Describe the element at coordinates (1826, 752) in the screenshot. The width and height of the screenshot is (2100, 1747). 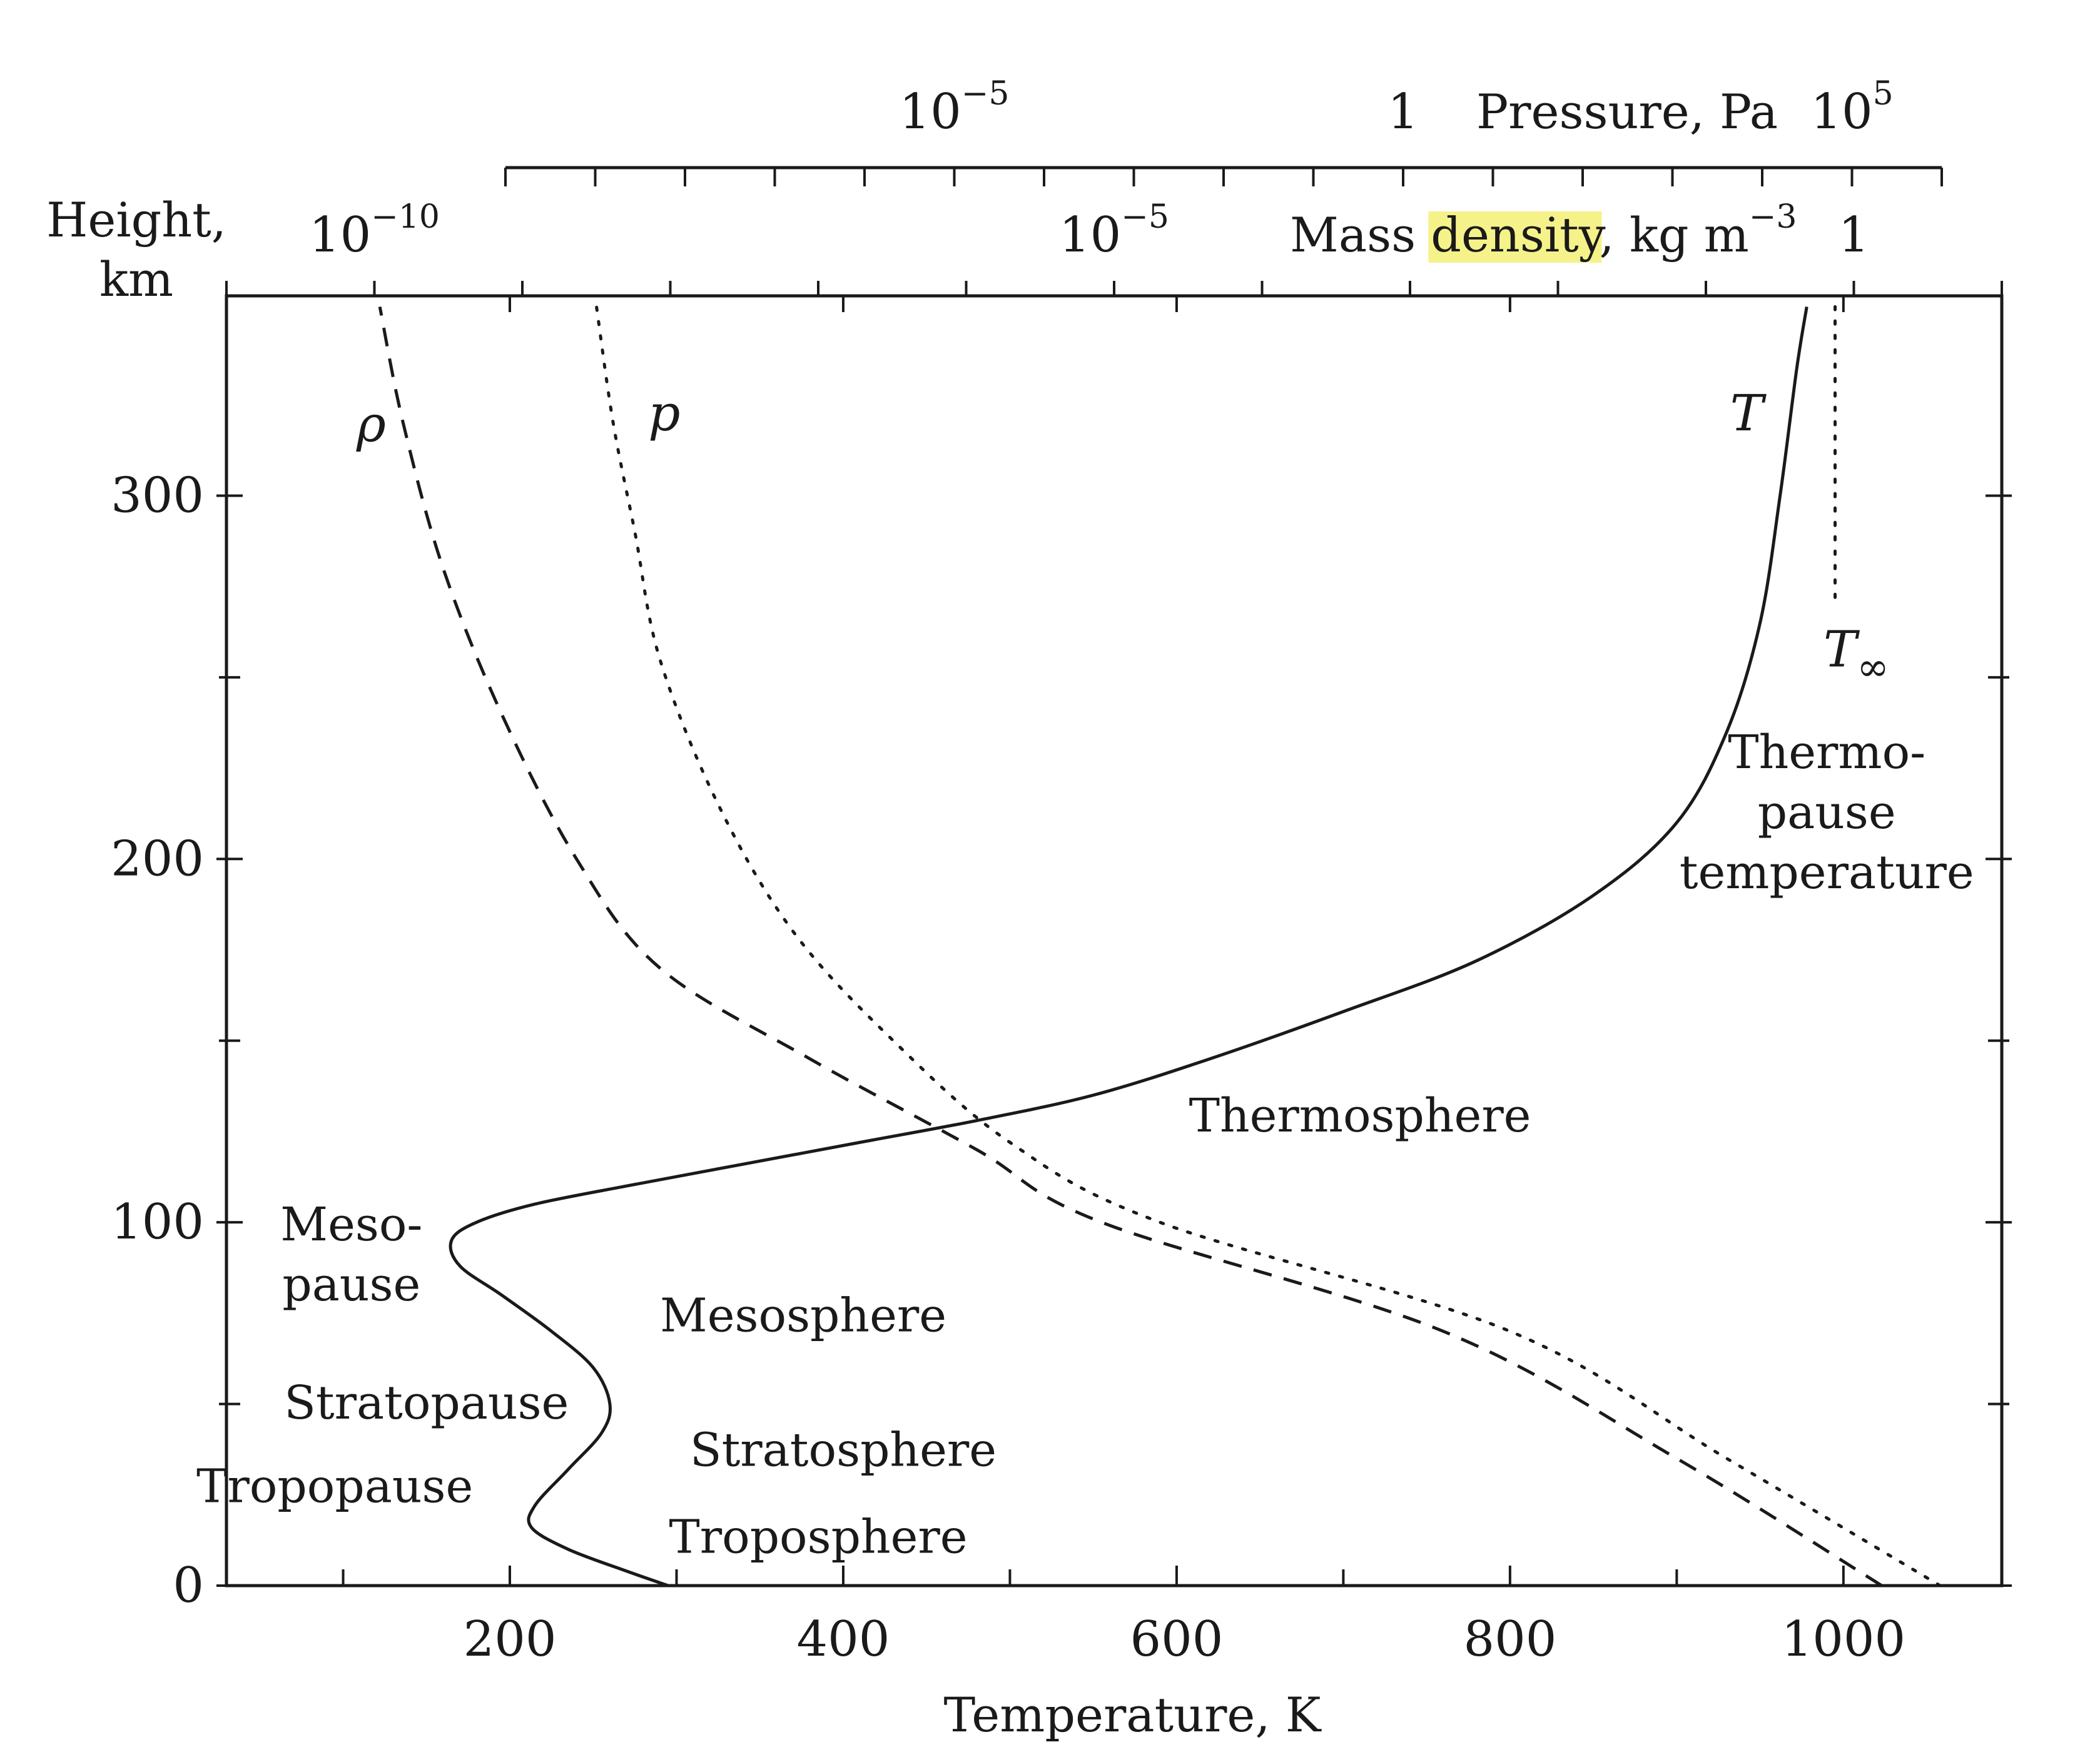
I see `region-annotation: Thermo-` at that location.